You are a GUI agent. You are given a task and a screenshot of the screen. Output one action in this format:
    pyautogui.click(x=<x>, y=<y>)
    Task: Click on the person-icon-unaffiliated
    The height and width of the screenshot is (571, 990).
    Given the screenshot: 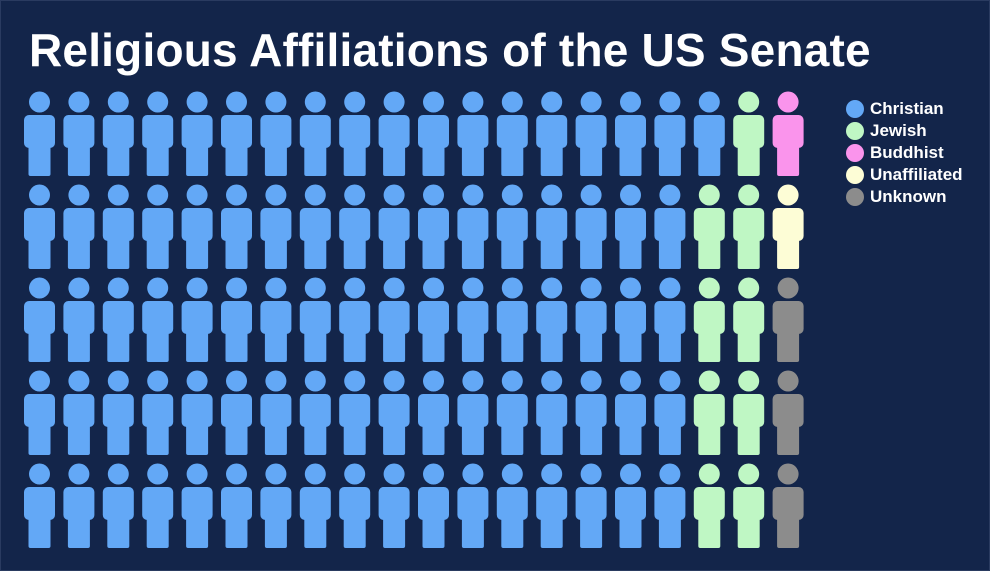 What is the action you would take?
    pyautogui.click(x=788, y=226)
    